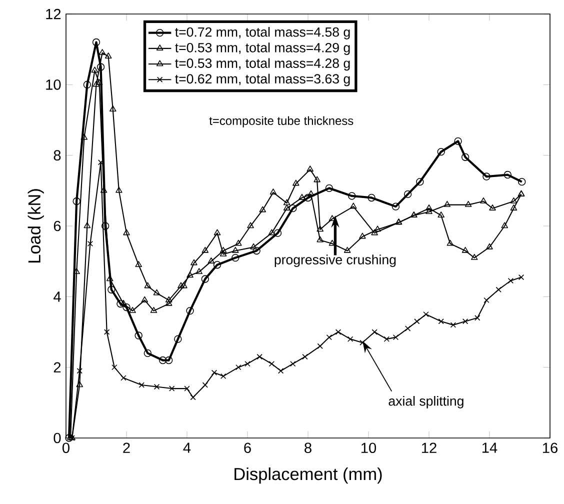  What do you see at coordinates (57, 297) in the screenshot?
I see `y-tick-label: 4` at bounding box center [57, 297].